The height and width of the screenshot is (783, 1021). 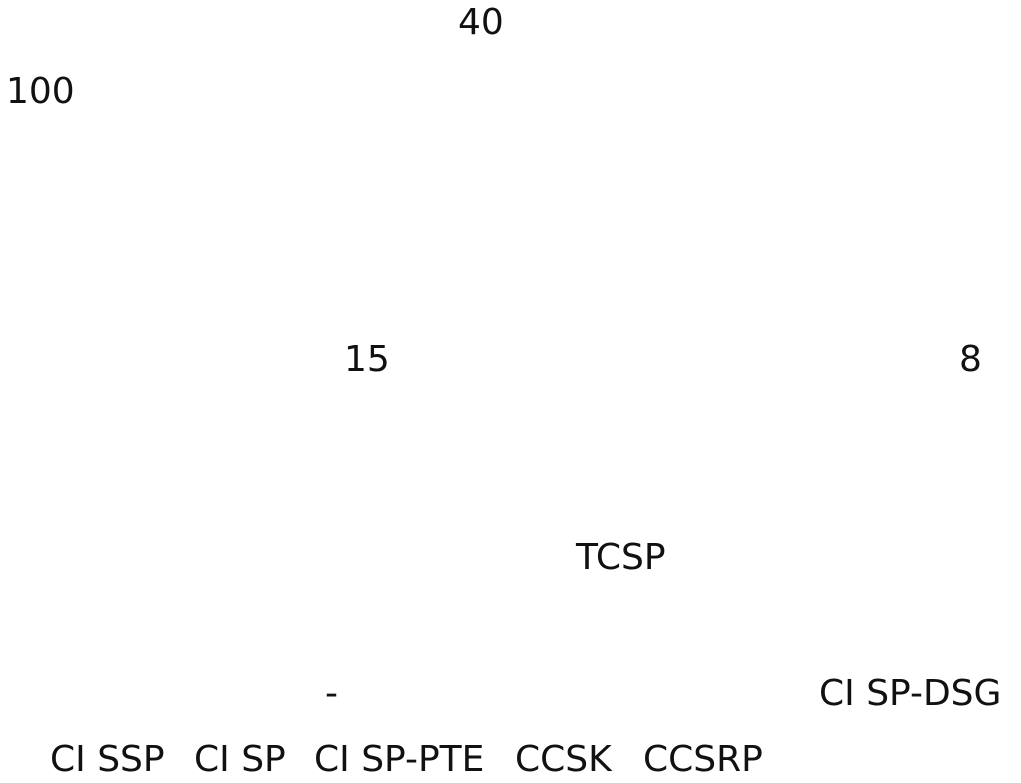 I want to click on text-fragment-100: 100, so click(x=40, y=91).